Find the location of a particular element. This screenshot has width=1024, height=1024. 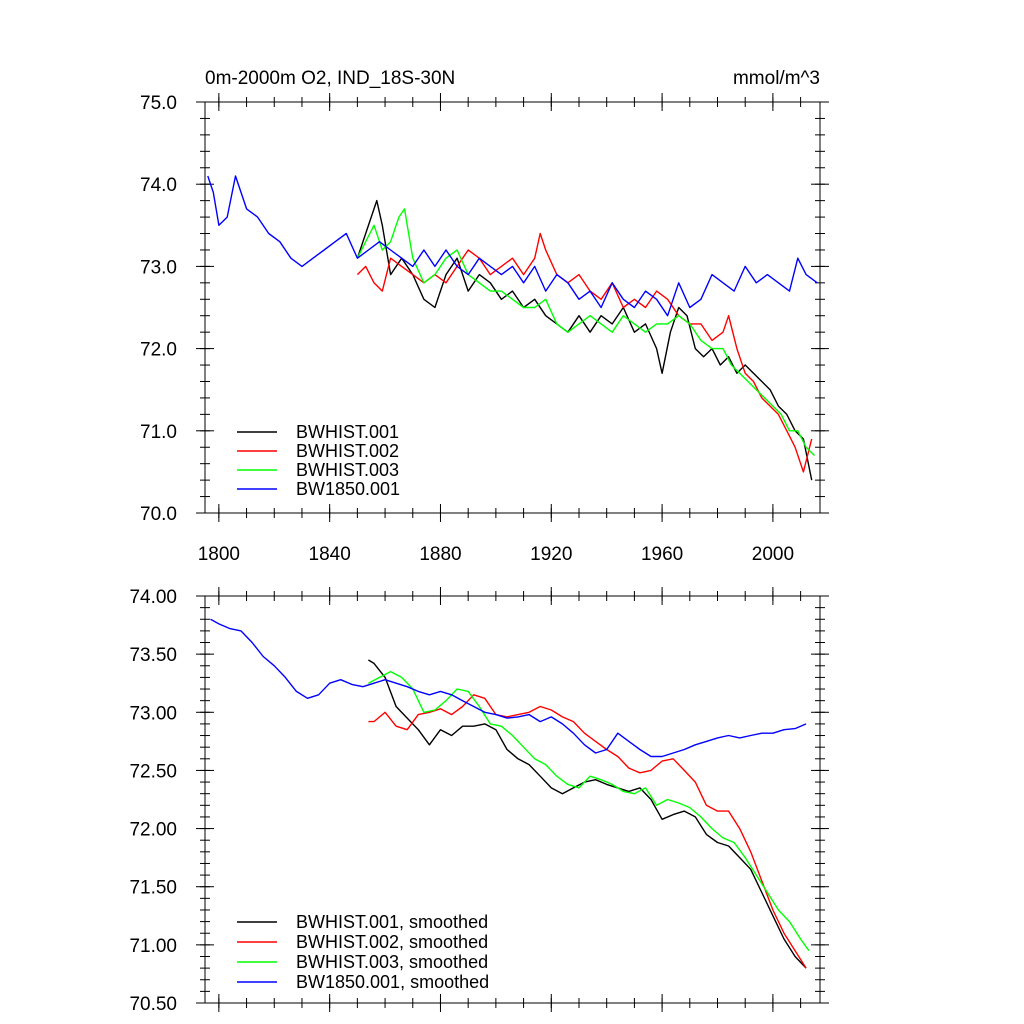

legend-label: BWHIST.002 is located at coordinates (347, 451).